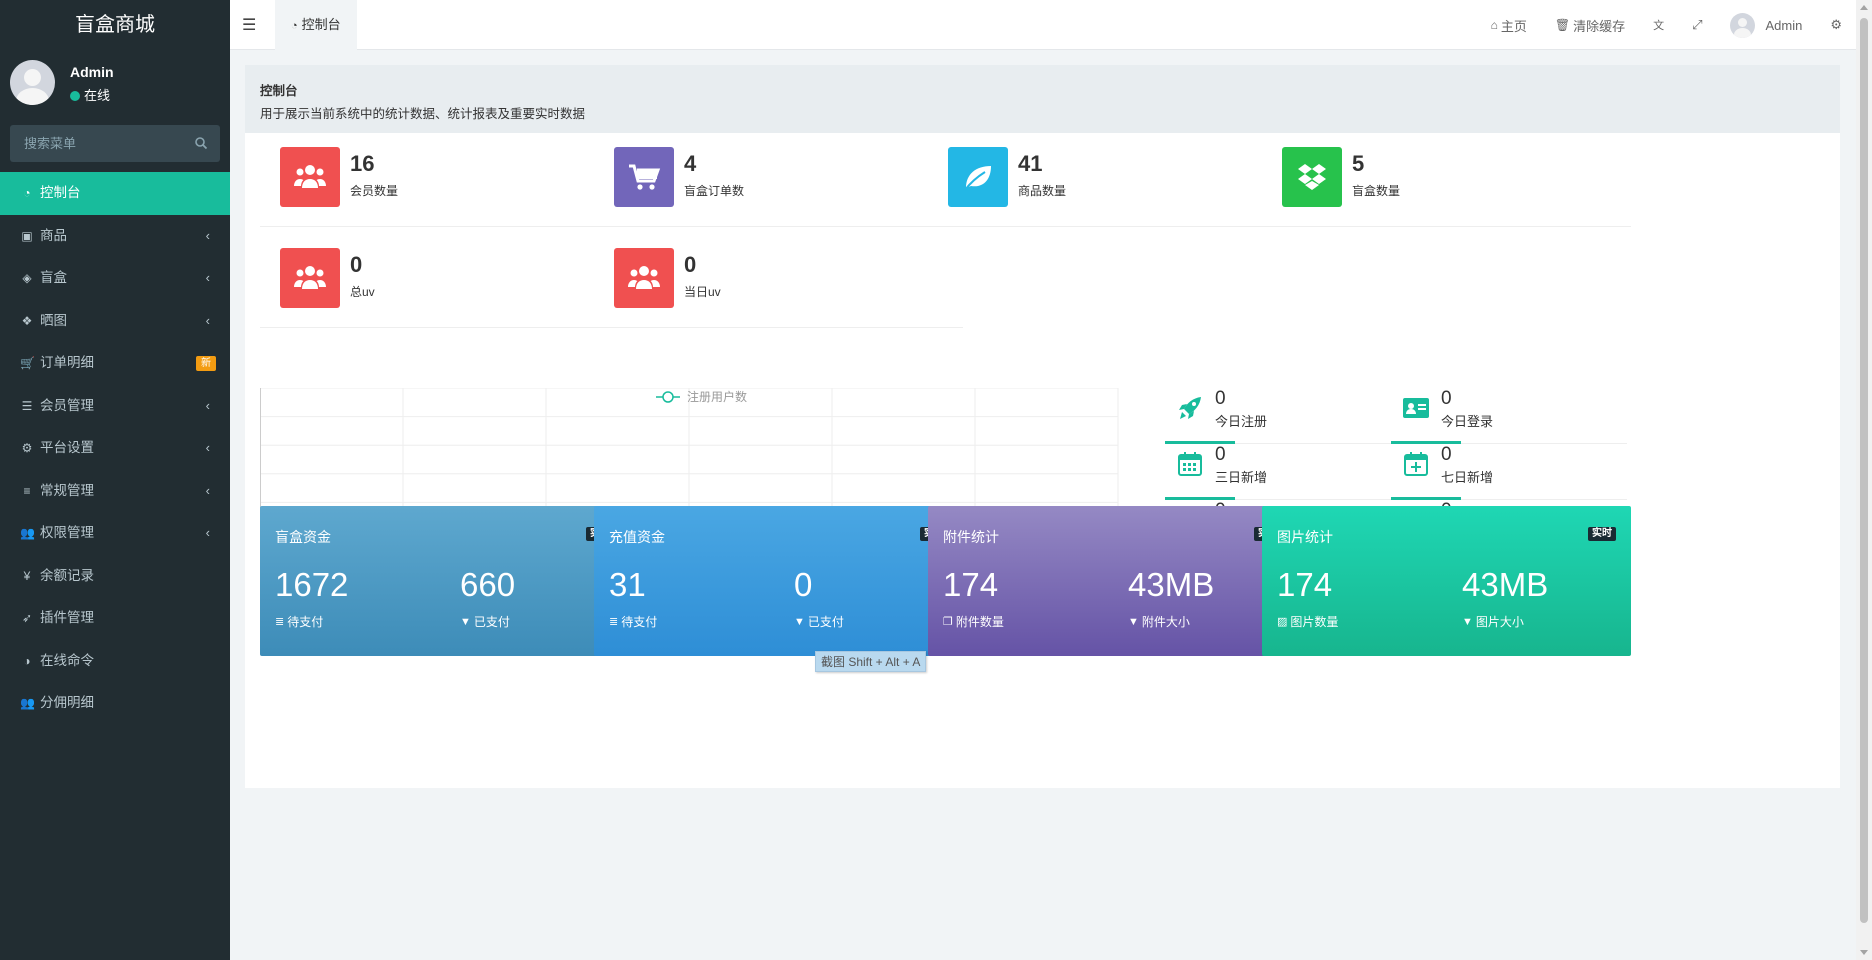  I want to click on stat-label: 商品数量, so click(1042, 191).